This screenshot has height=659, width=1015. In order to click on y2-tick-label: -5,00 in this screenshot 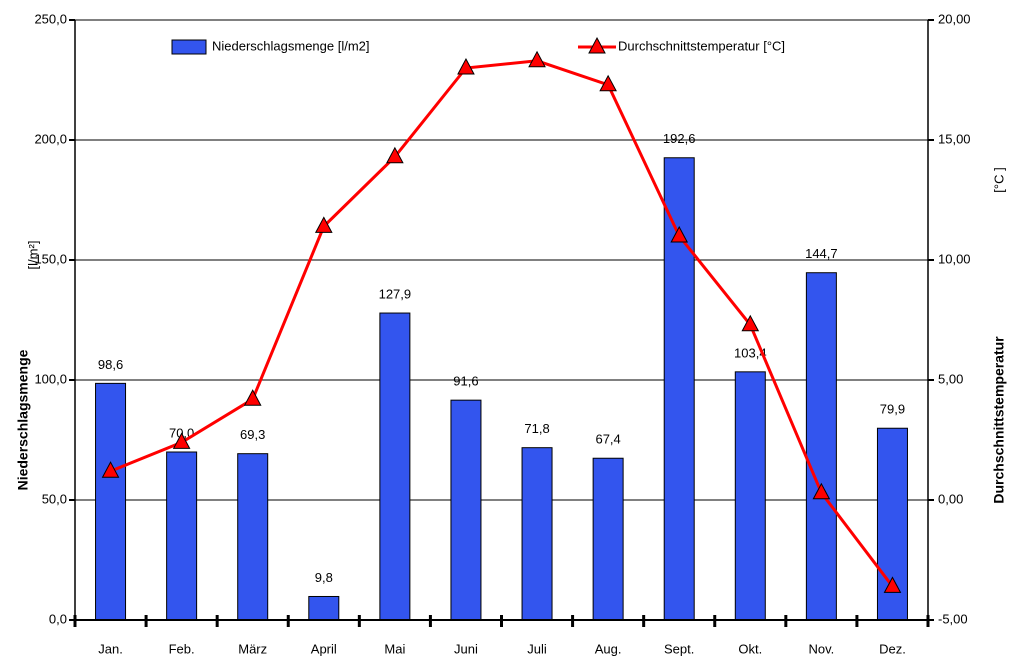, I will do `click(953, 618)`.